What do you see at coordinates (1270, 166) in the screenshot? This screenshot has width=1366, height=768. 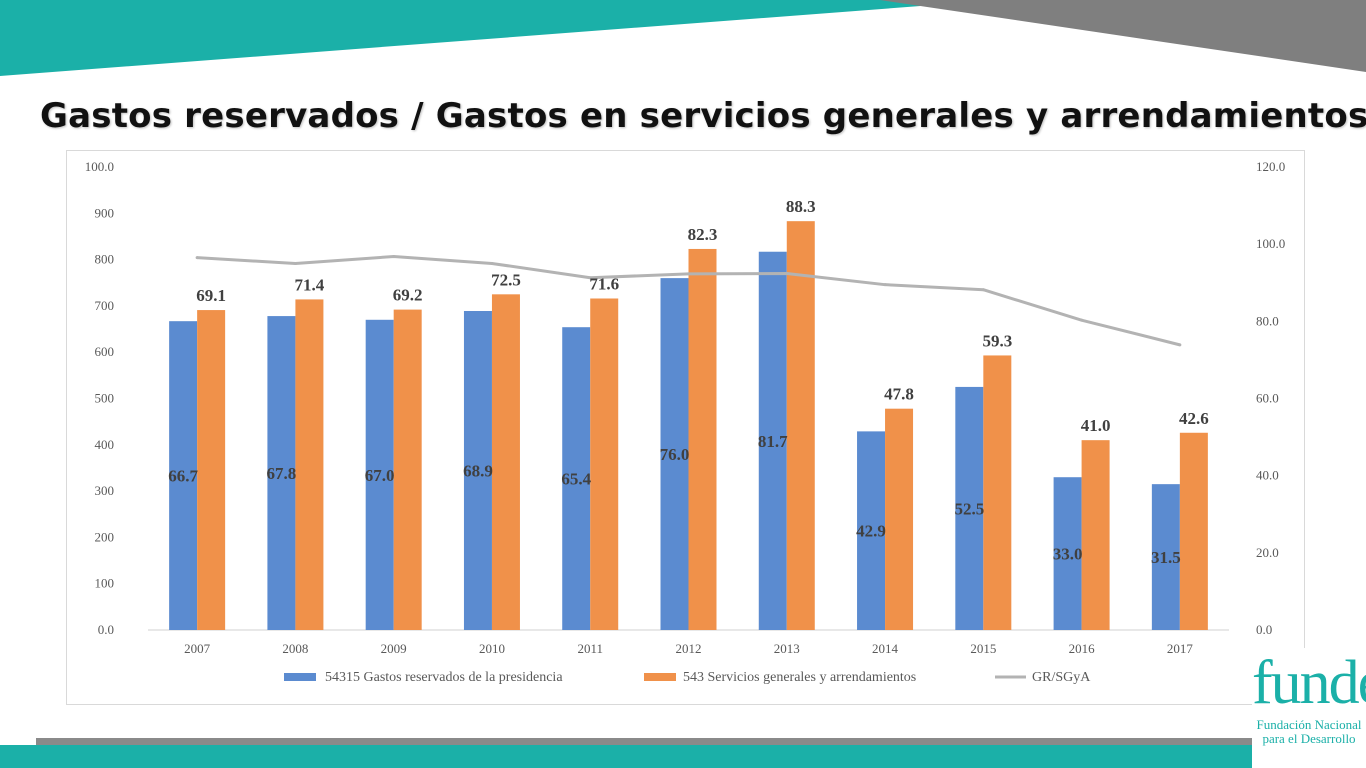 I see `right-axis-tick-label: 120.0` at bounding box center [1270, 166].